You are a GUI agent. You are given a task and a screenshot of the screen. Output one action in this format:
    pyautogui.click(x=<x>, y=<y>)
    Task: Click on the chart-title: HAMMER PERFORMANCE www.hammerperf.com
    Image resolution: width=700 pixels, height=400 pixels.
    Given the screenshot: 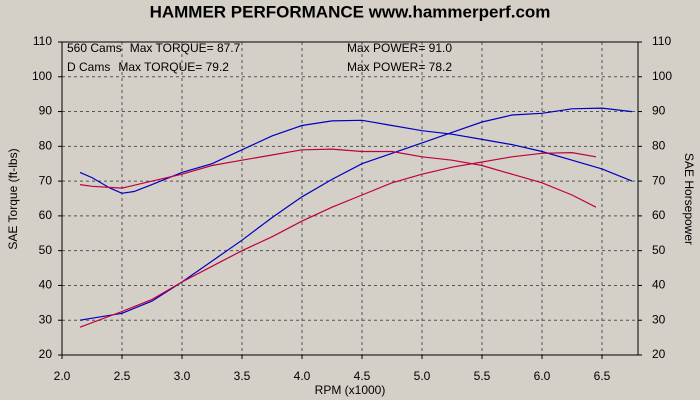 What is the action you would take?
    pyautogui.click(x=350, y=11)
    